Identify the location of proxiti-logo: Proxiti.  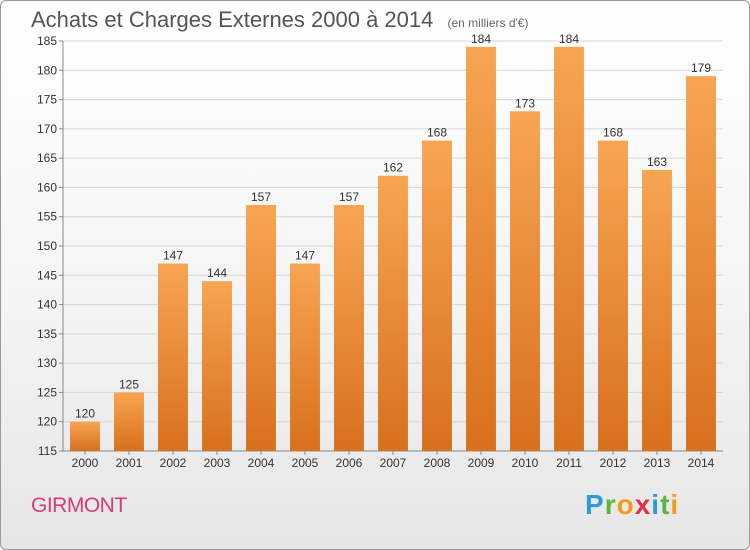
(632, 505).